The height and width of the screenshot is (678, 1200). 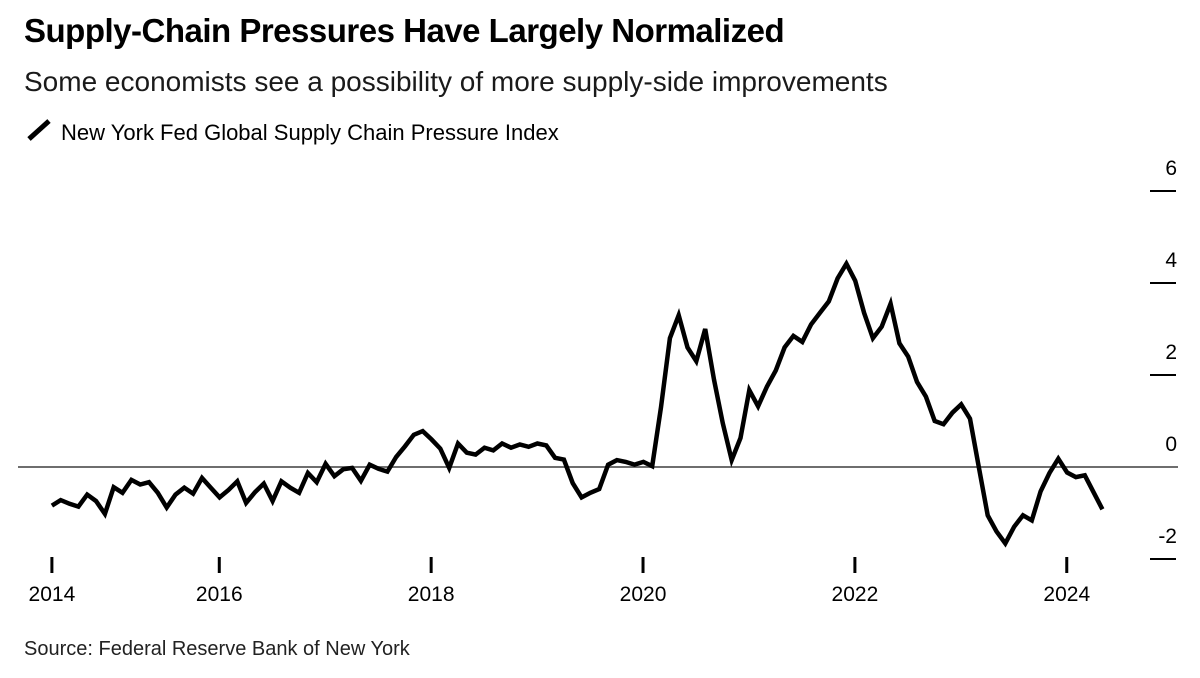 What do you see at coordinates (1171, 168) in the screenshot?
I see `y-axis-label: 6` at bounding box center [1171, 168].